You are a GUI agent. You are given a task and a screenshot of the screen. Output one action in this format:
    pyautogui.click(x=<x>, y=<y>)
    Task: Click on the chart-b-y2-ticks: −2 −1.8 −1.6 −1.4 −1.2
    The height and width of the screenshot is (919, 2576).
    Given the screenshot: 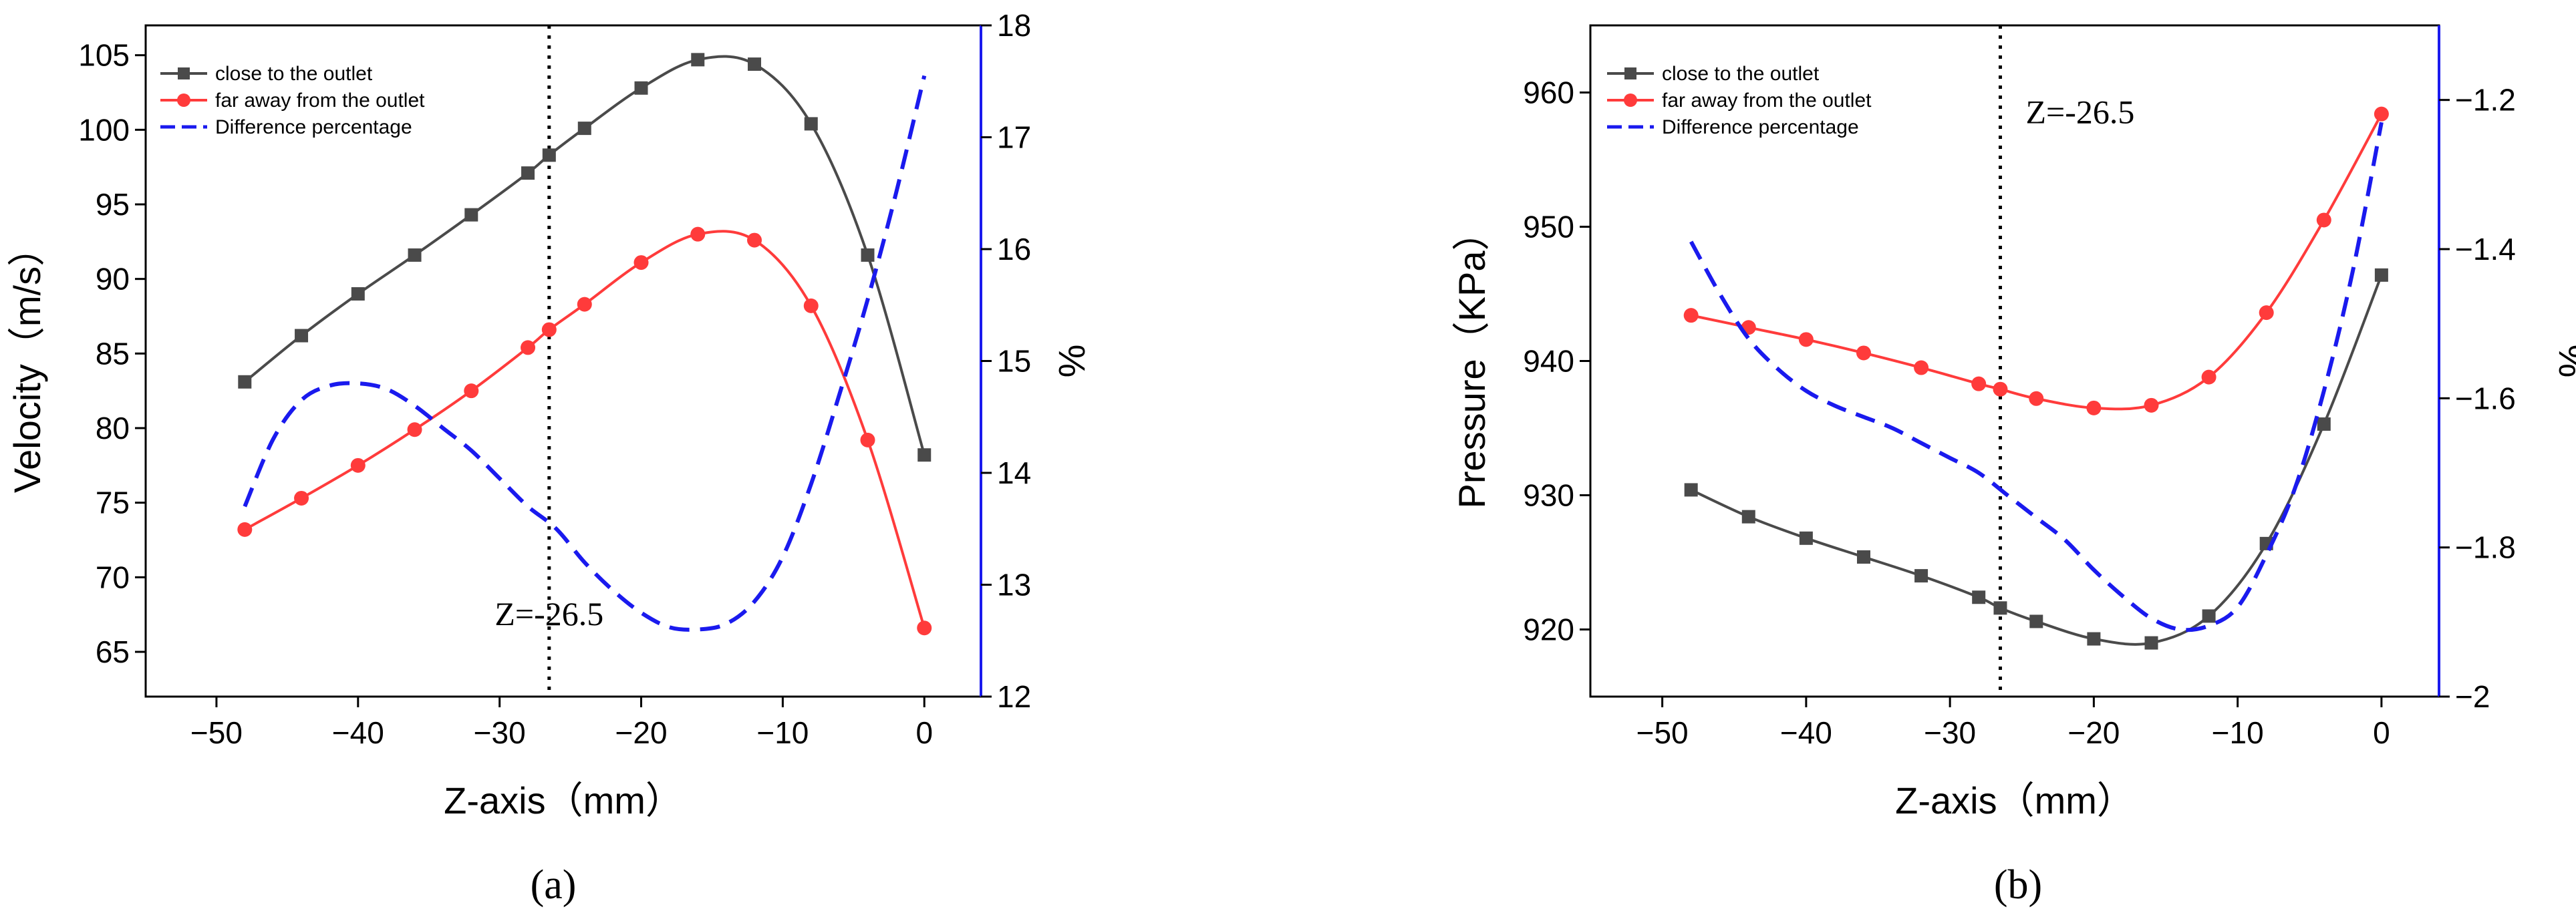 What is the action you would take?
    pyautogui.click(x=2477, y=398)
    